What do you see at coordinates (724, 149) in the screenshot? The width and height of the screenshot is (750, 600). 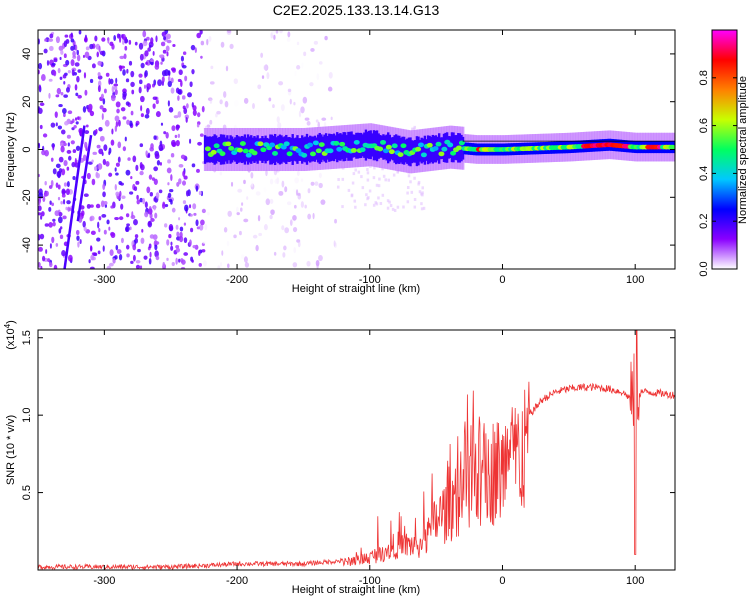 I see `colorbar-frame` at bounding box center [724, 149].